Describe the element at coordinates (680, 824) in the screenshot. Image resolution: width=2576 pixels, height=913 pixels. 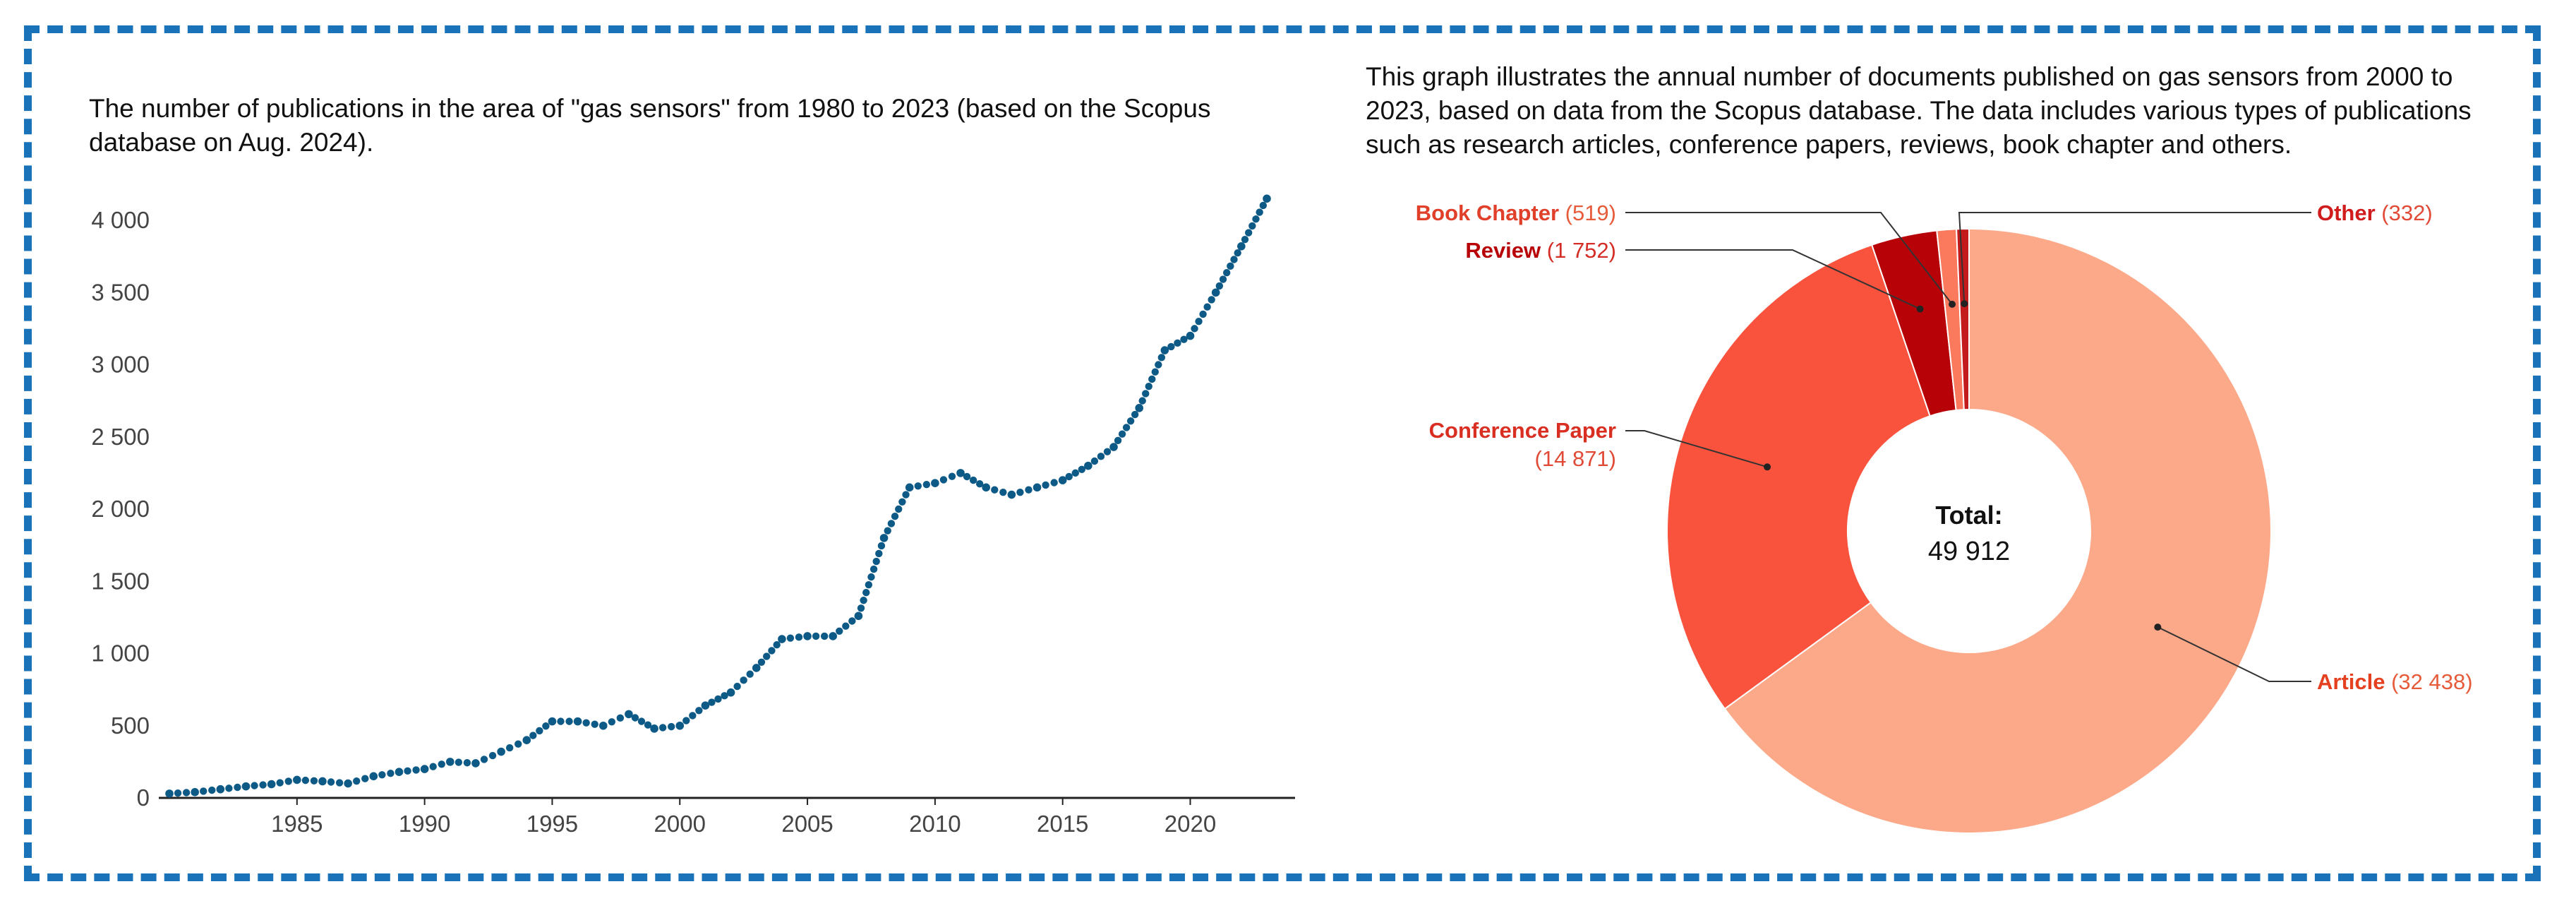
I see `x-tick-label: 2000` at that location.